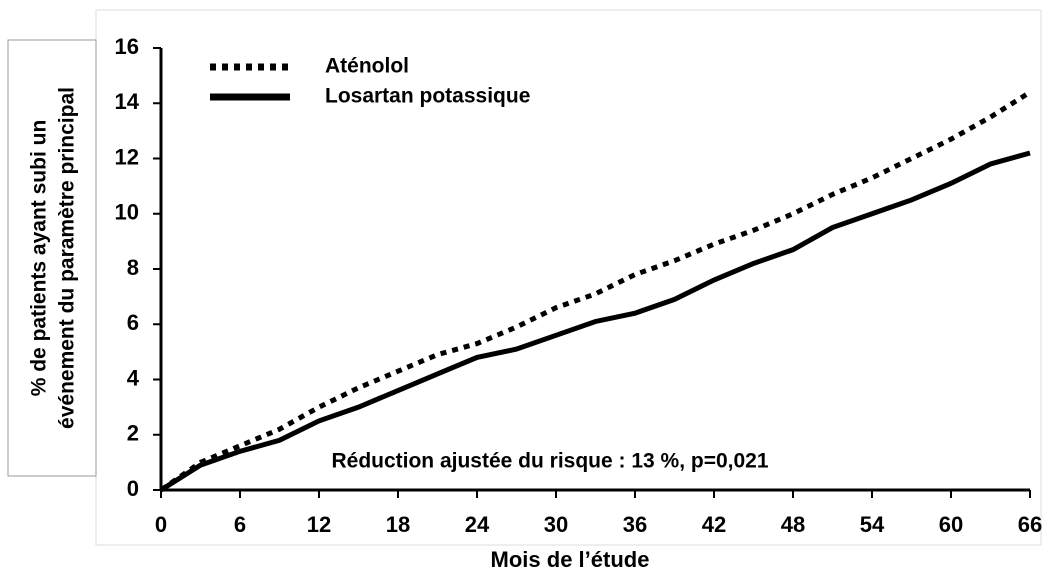 This screenshot has width=1045, height=575. What do you see at coordinates (127, 101) in the screenshot?
I see `y-tick-label: 14` at bounding box center [127, 101].